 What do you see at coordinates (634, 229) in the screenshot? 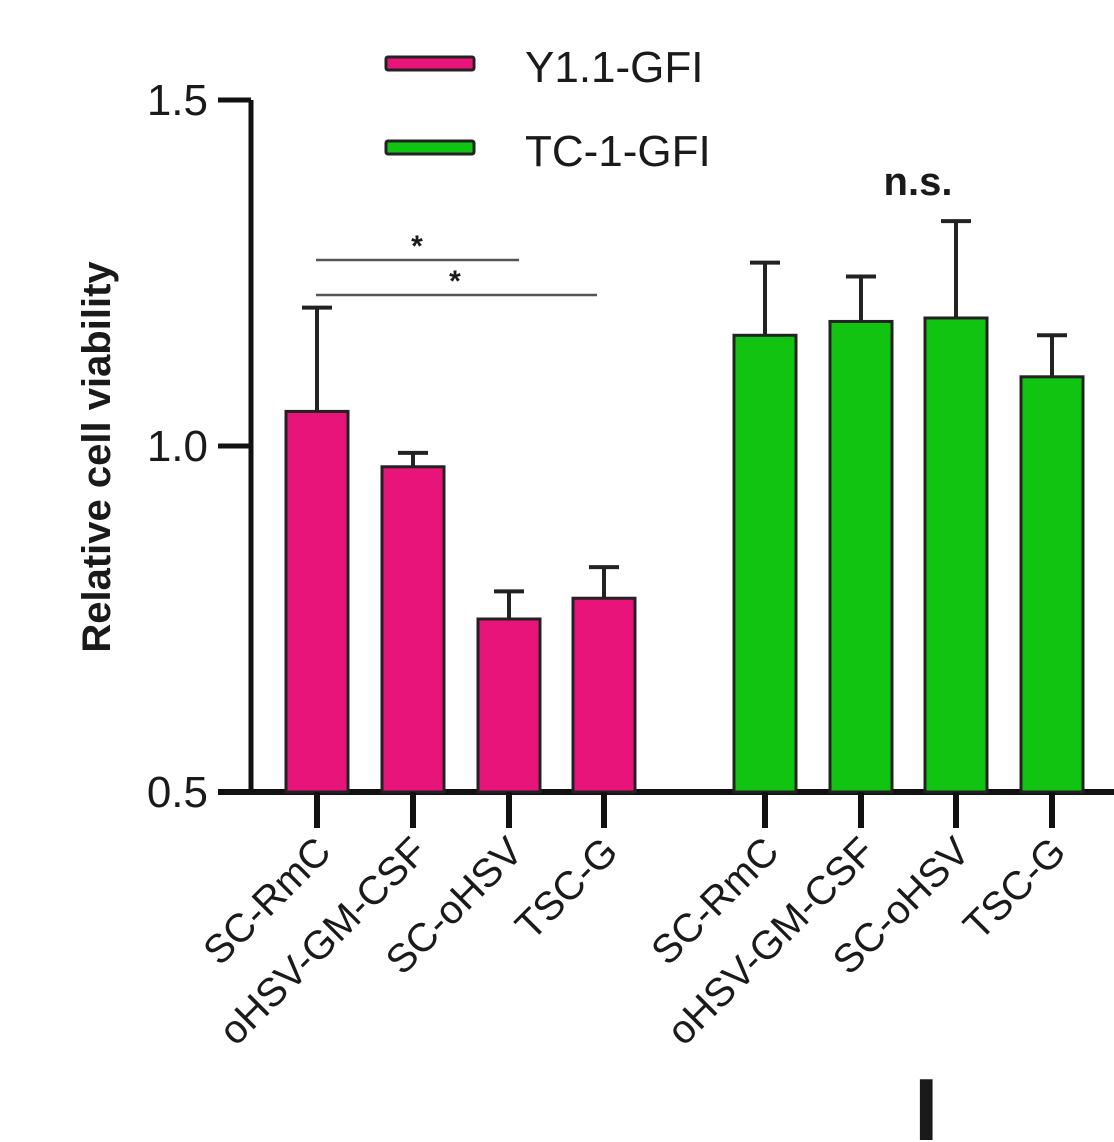
I see `significance-annotations: * * n.s.` at bounding box center [634, 229].